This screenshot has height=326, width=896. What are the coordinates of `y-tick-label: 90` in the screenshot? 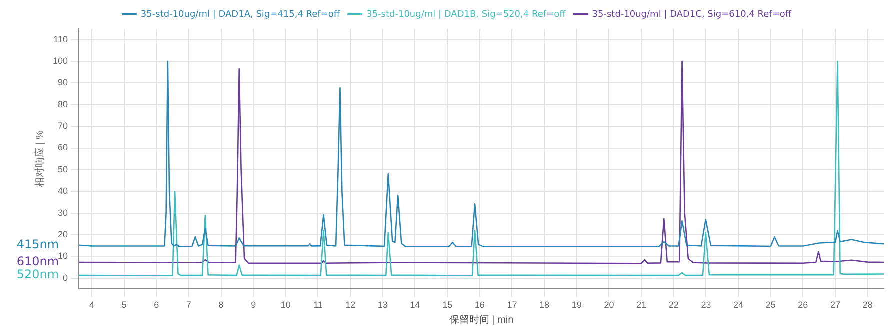 It's located at (63, 83).